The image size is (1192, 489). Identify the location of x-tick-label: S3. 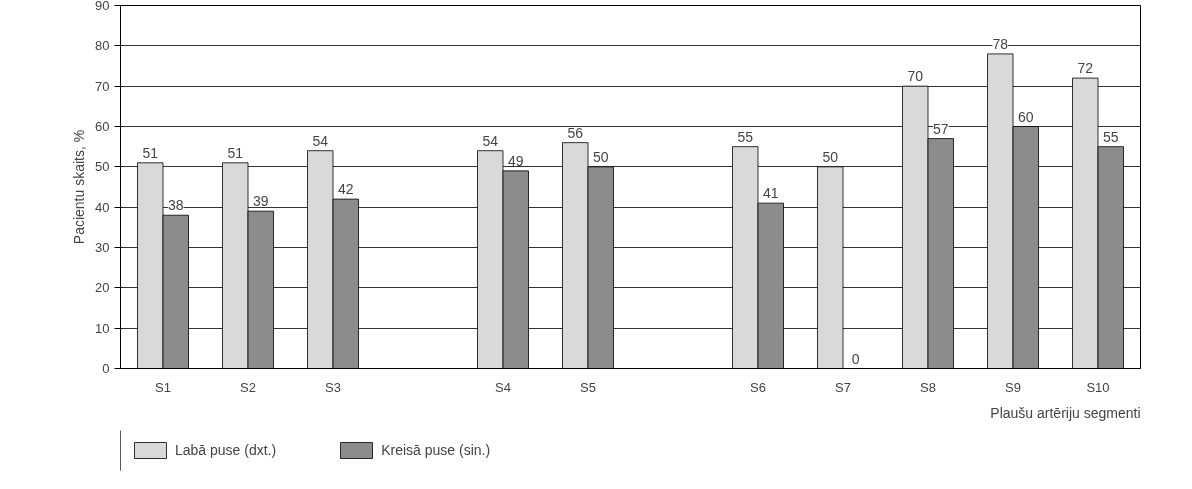
(333, 387).